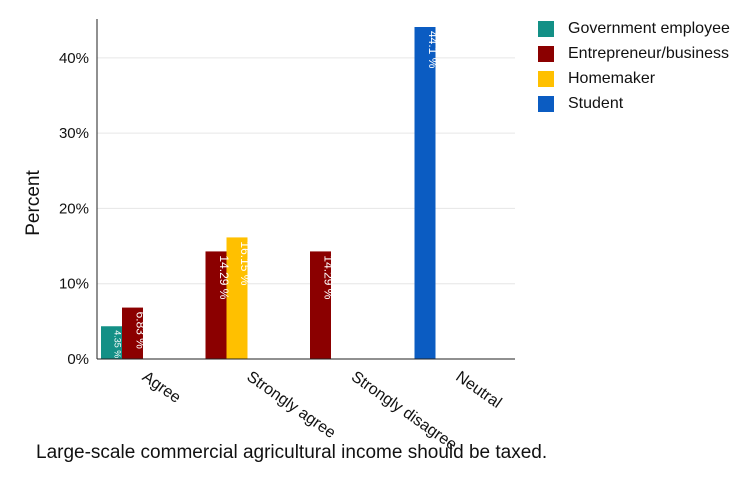 This screenshot has width=755, height=492. I want to click on y-axis-title: Percent, so click(33, 203).